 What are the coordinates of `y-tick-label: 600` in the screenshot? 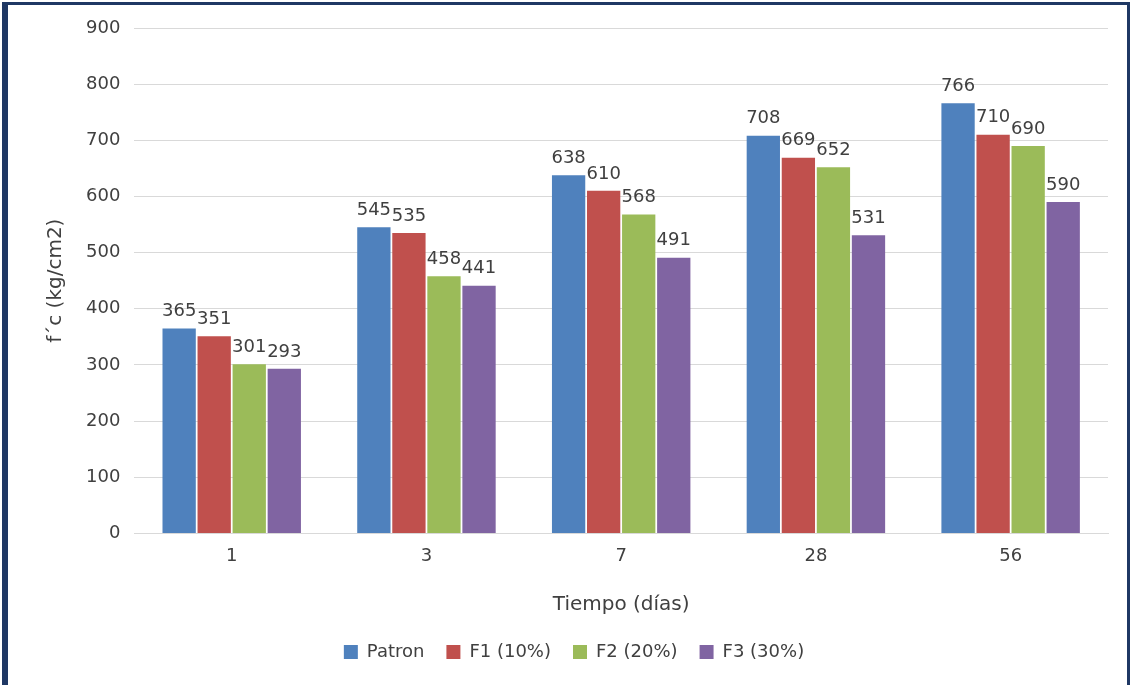 It's located at (103, 195).